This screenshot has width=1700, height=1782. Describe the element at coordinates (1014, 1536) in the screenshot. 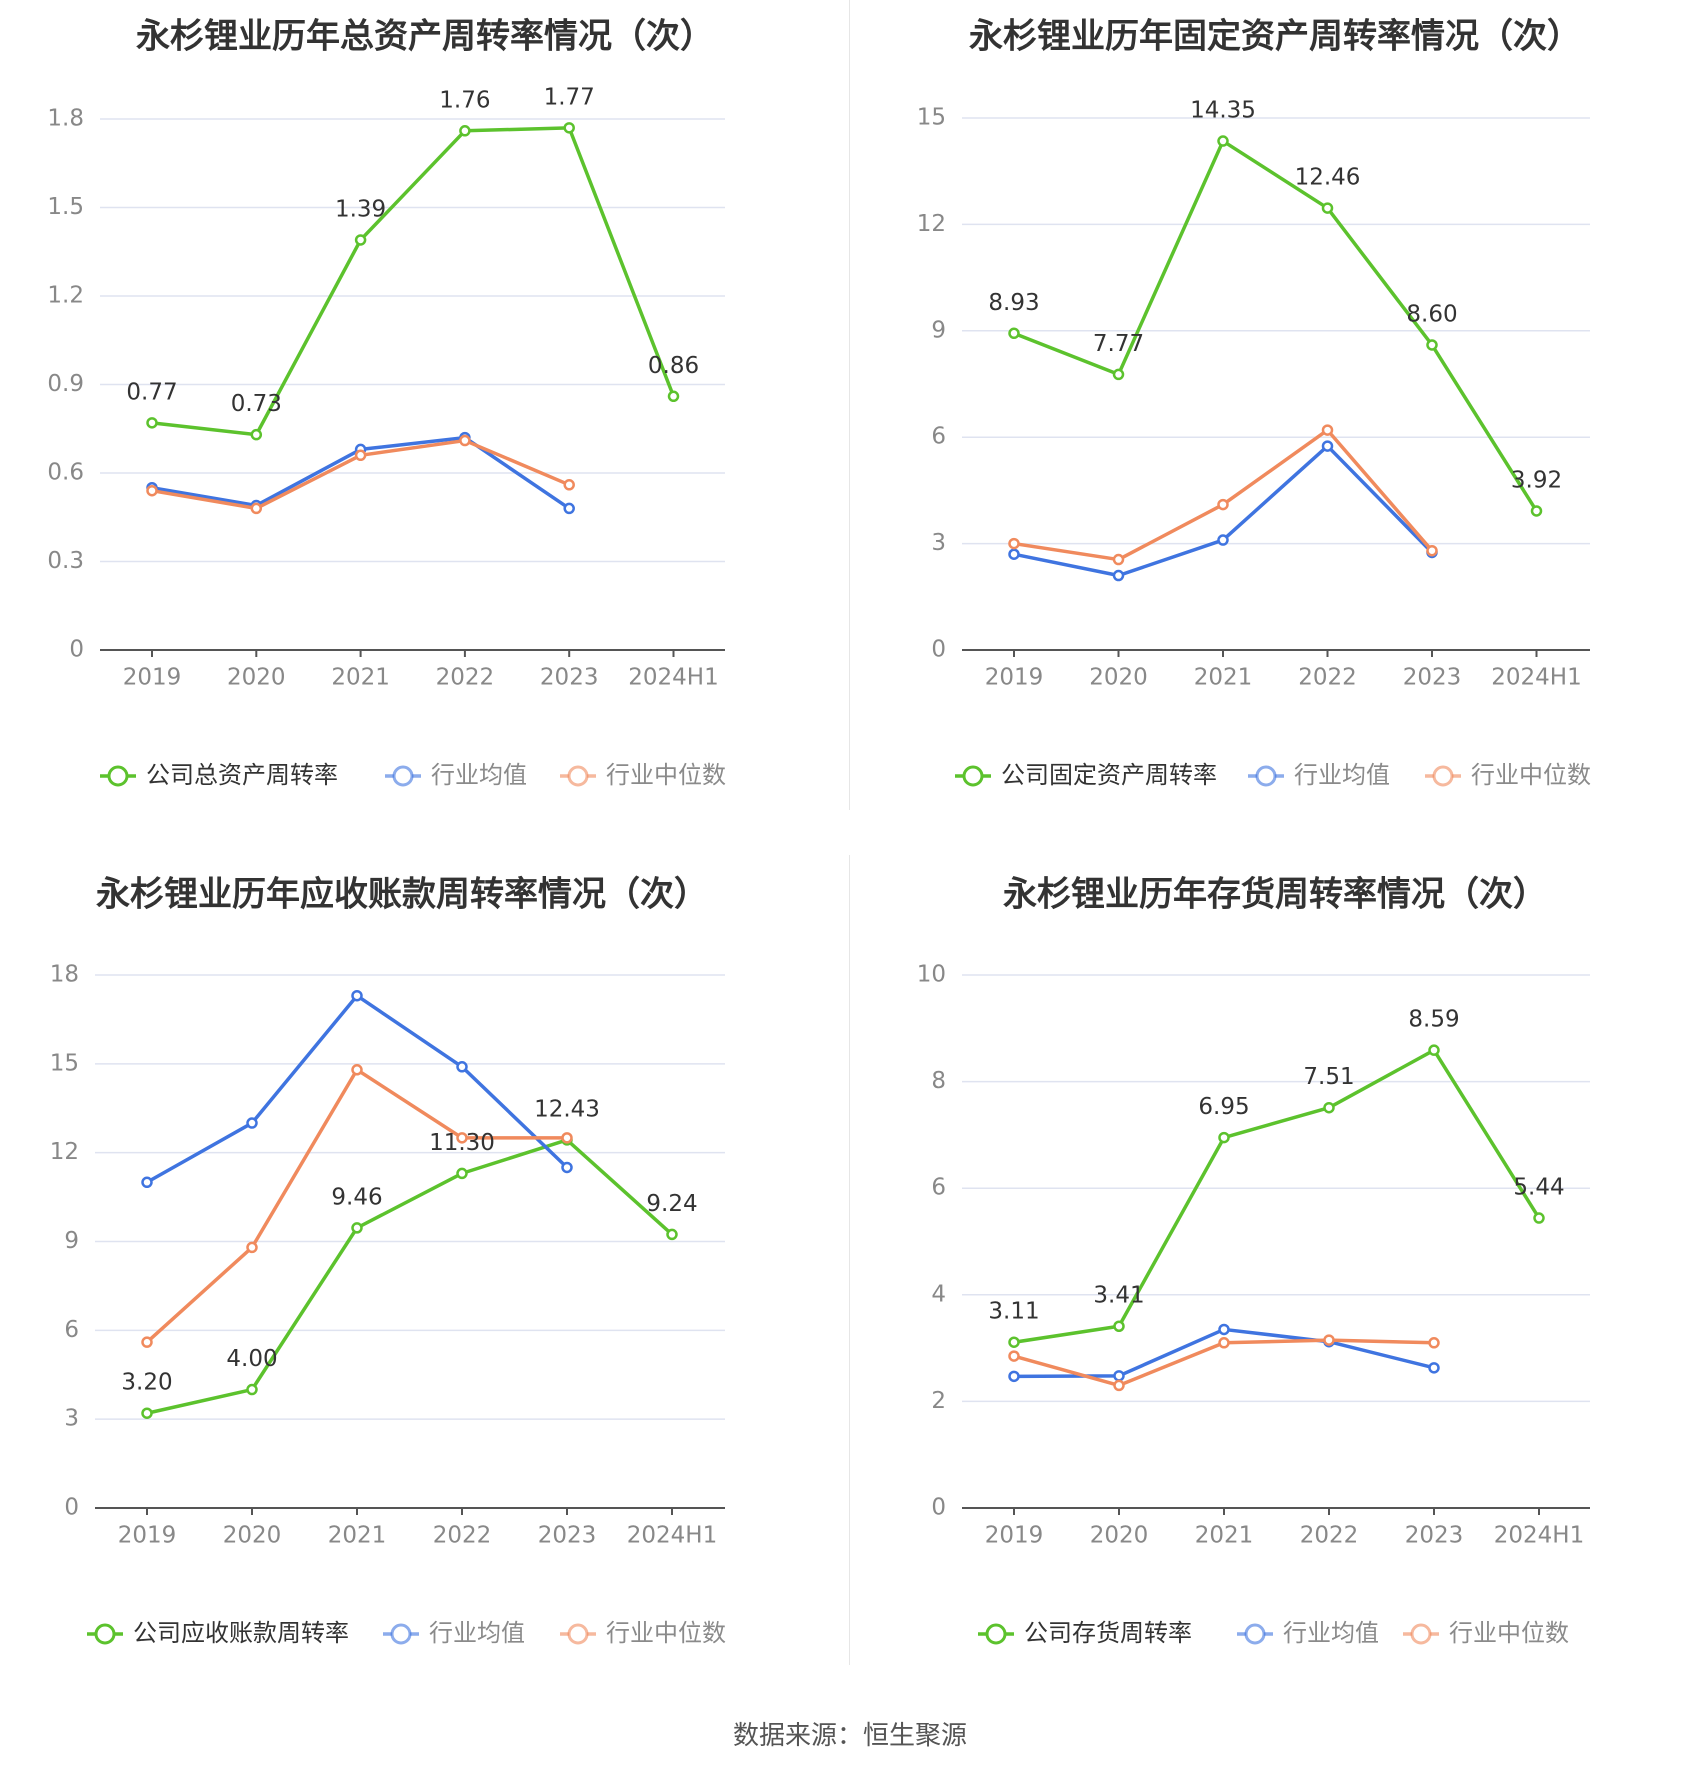

I see `chart-4-xtick-label: 2019` at that location.